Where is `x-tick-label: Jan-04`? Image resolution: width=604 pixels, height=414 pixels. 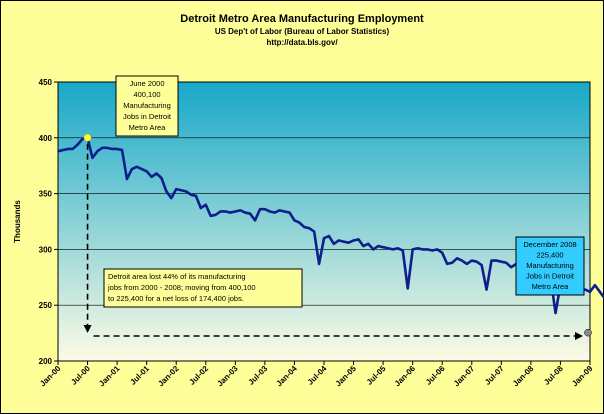
x-tick-label: Jan-04 is located at coordinates (287, 376).